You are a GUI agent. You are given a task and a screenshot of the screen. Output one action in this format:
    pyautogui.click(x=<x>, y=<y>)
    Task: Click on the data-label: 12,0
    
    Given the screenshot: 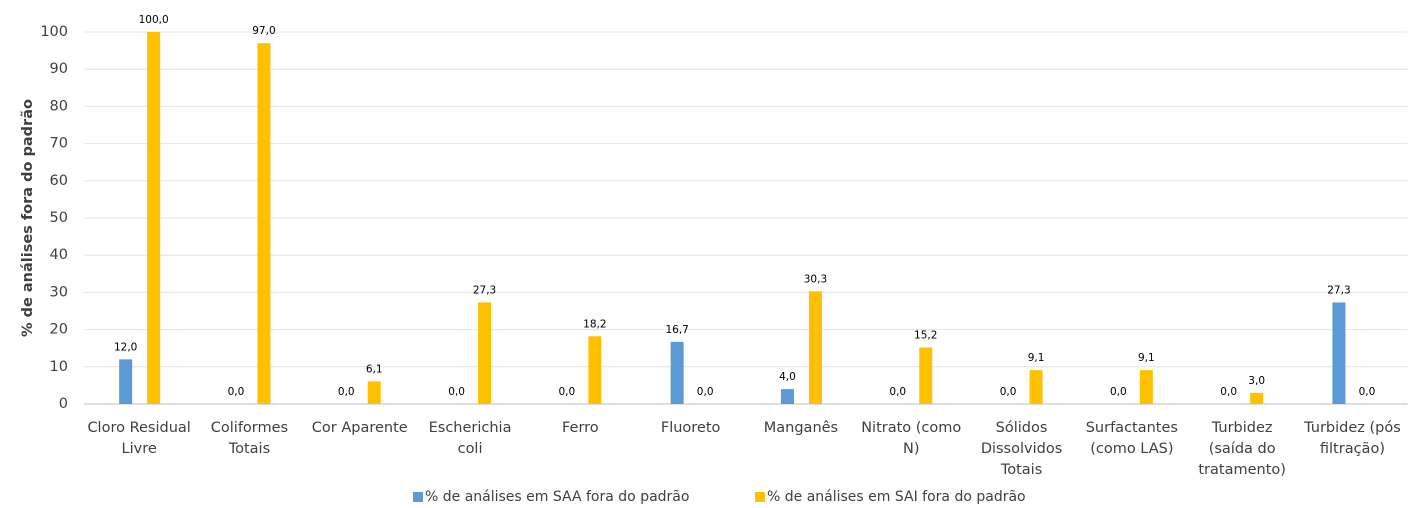 What is the action you would take?
    pyautogui.click(x=125, y=347)
    